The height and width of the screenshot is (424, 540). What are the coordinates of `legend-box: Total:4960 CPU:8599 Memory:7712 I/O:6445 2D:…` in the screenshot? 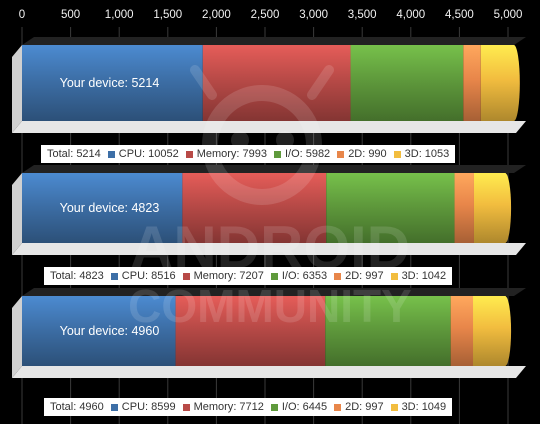 It's located at (248, 407).